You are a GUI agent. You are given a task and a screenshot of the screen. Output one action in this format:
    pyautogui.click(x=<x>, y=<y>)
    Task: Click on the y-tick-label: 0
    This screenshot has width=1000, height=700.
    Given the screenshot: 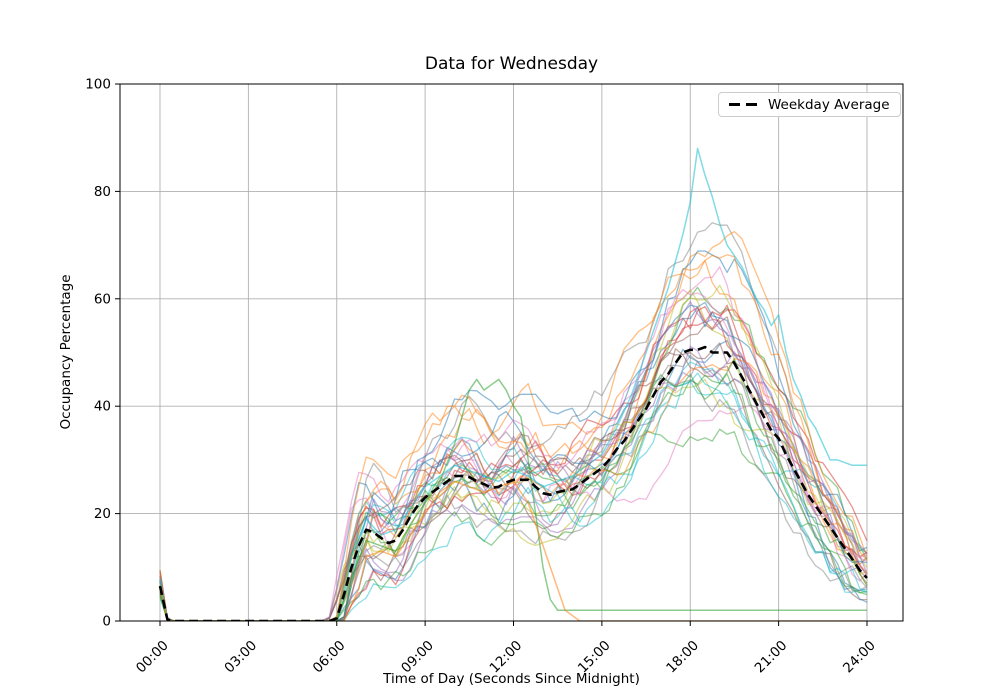 What is the action you would take?
    pyautogui.click(x=106, y=622)
    